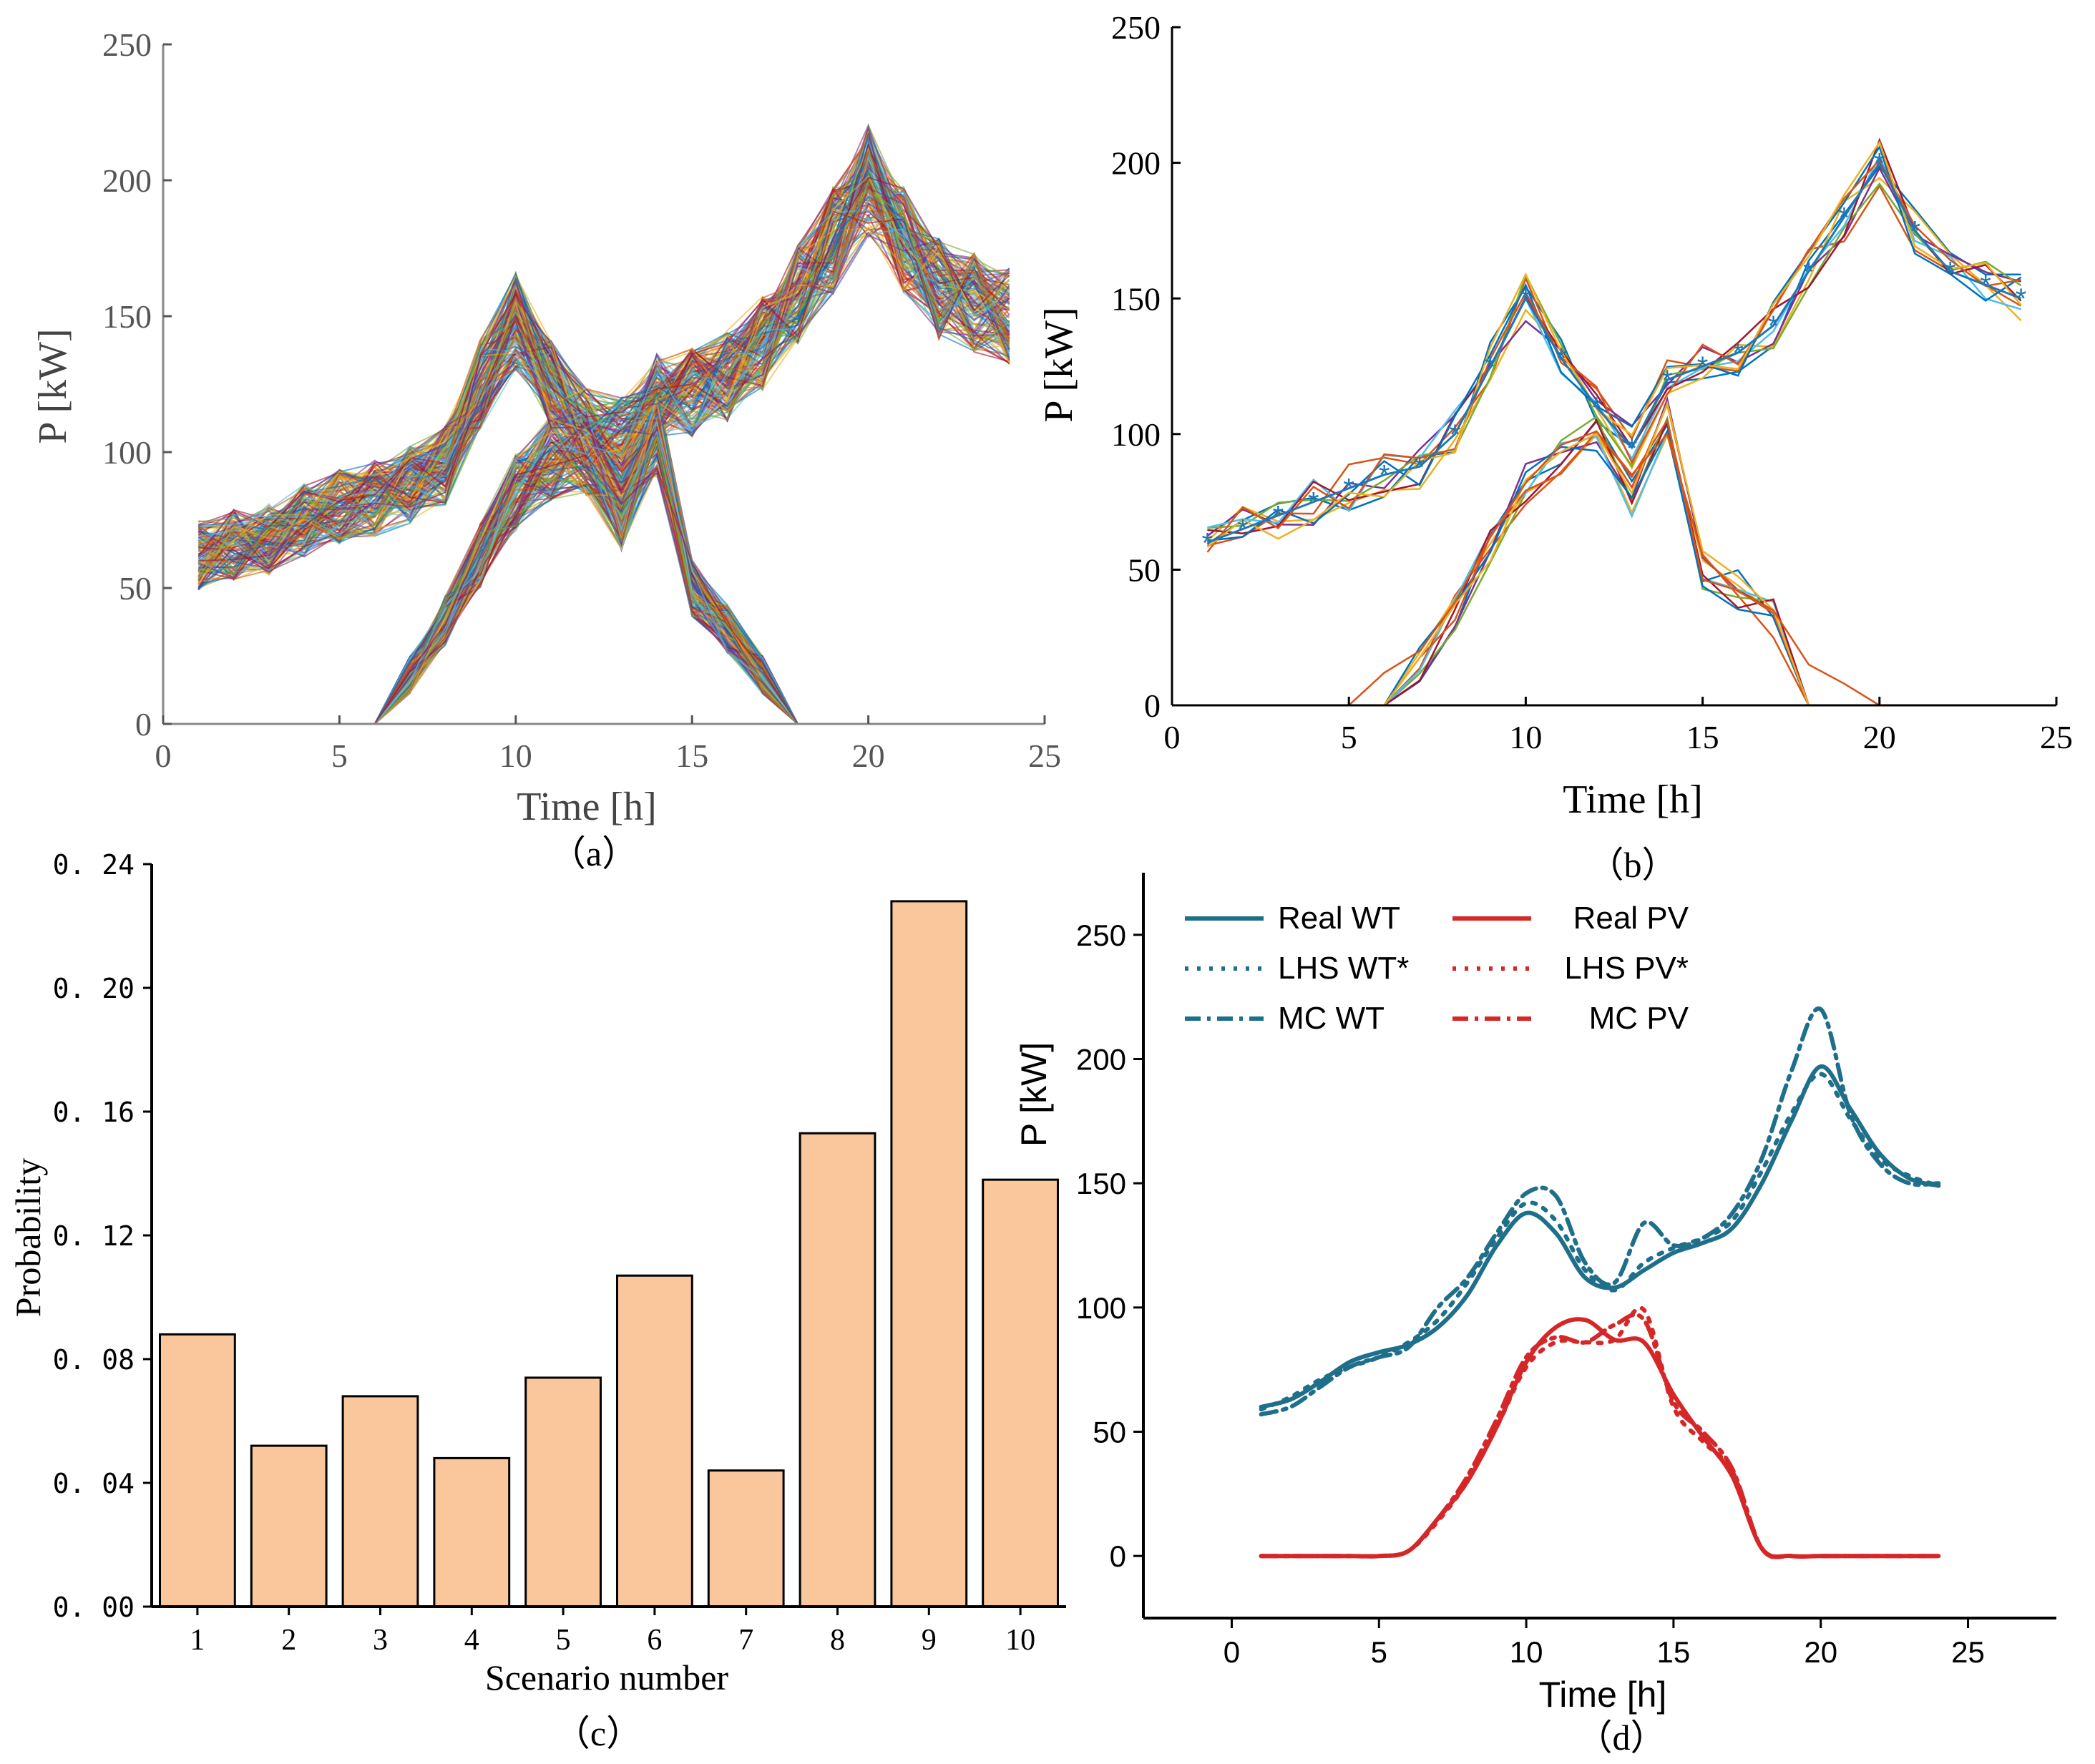 This screenshot has width=2095, height=1764. What do you see at coordinates (288, 1641) in the screenshot?
I see `x-tick-label: 2` at bounding box center [288, 1641].